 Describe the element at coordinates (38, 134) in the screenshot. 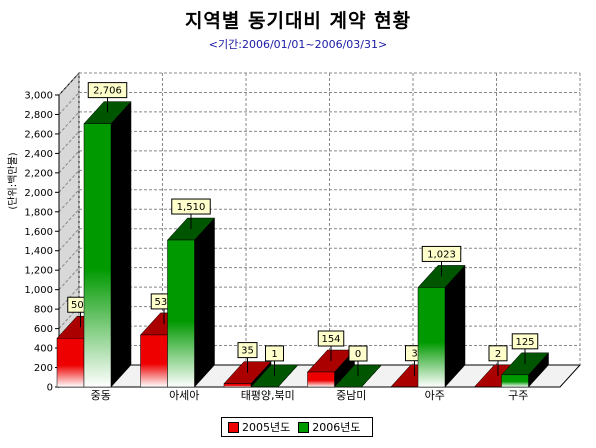

I see `y-tick-label: 2,600` at that location.